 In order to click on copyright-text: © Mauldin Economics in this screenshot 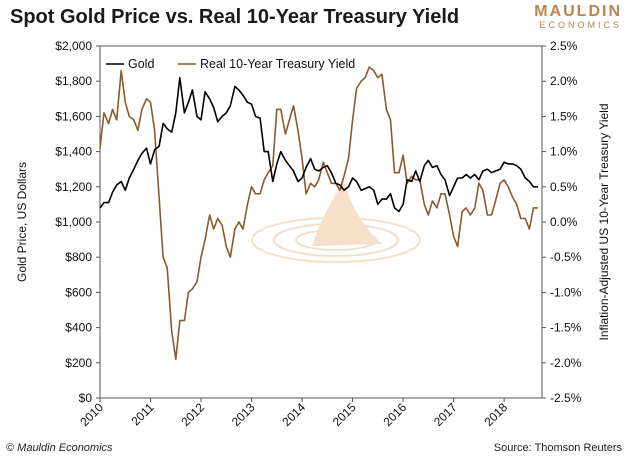, I will do `click(59, 448)`.